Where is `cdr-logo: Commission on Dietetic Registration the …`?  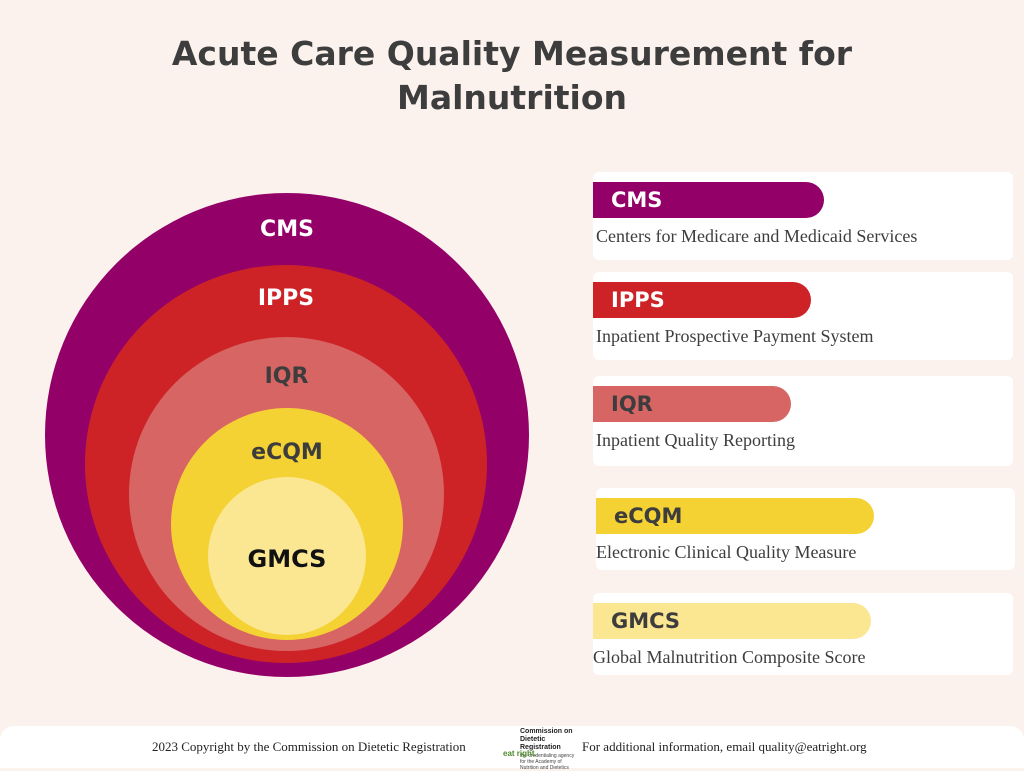 cdr-logo: Commission on Dietetic Registration the … is located at coordinates (539, 749).